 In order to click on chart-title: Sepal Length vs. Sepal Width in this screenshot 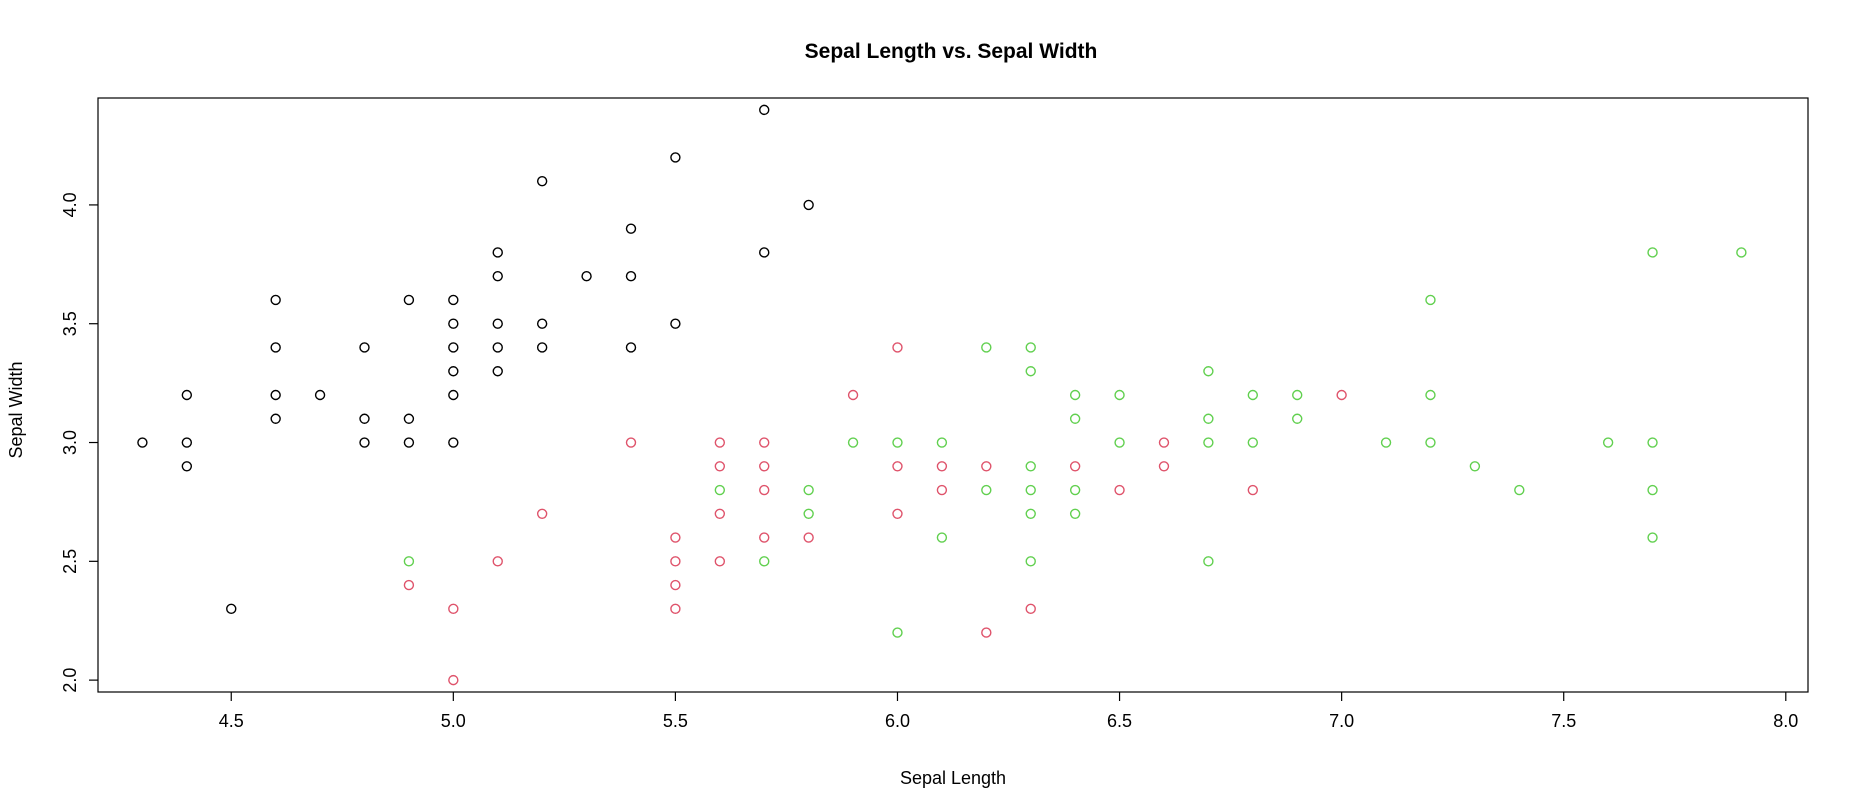, I will do `click(951, 51)`.